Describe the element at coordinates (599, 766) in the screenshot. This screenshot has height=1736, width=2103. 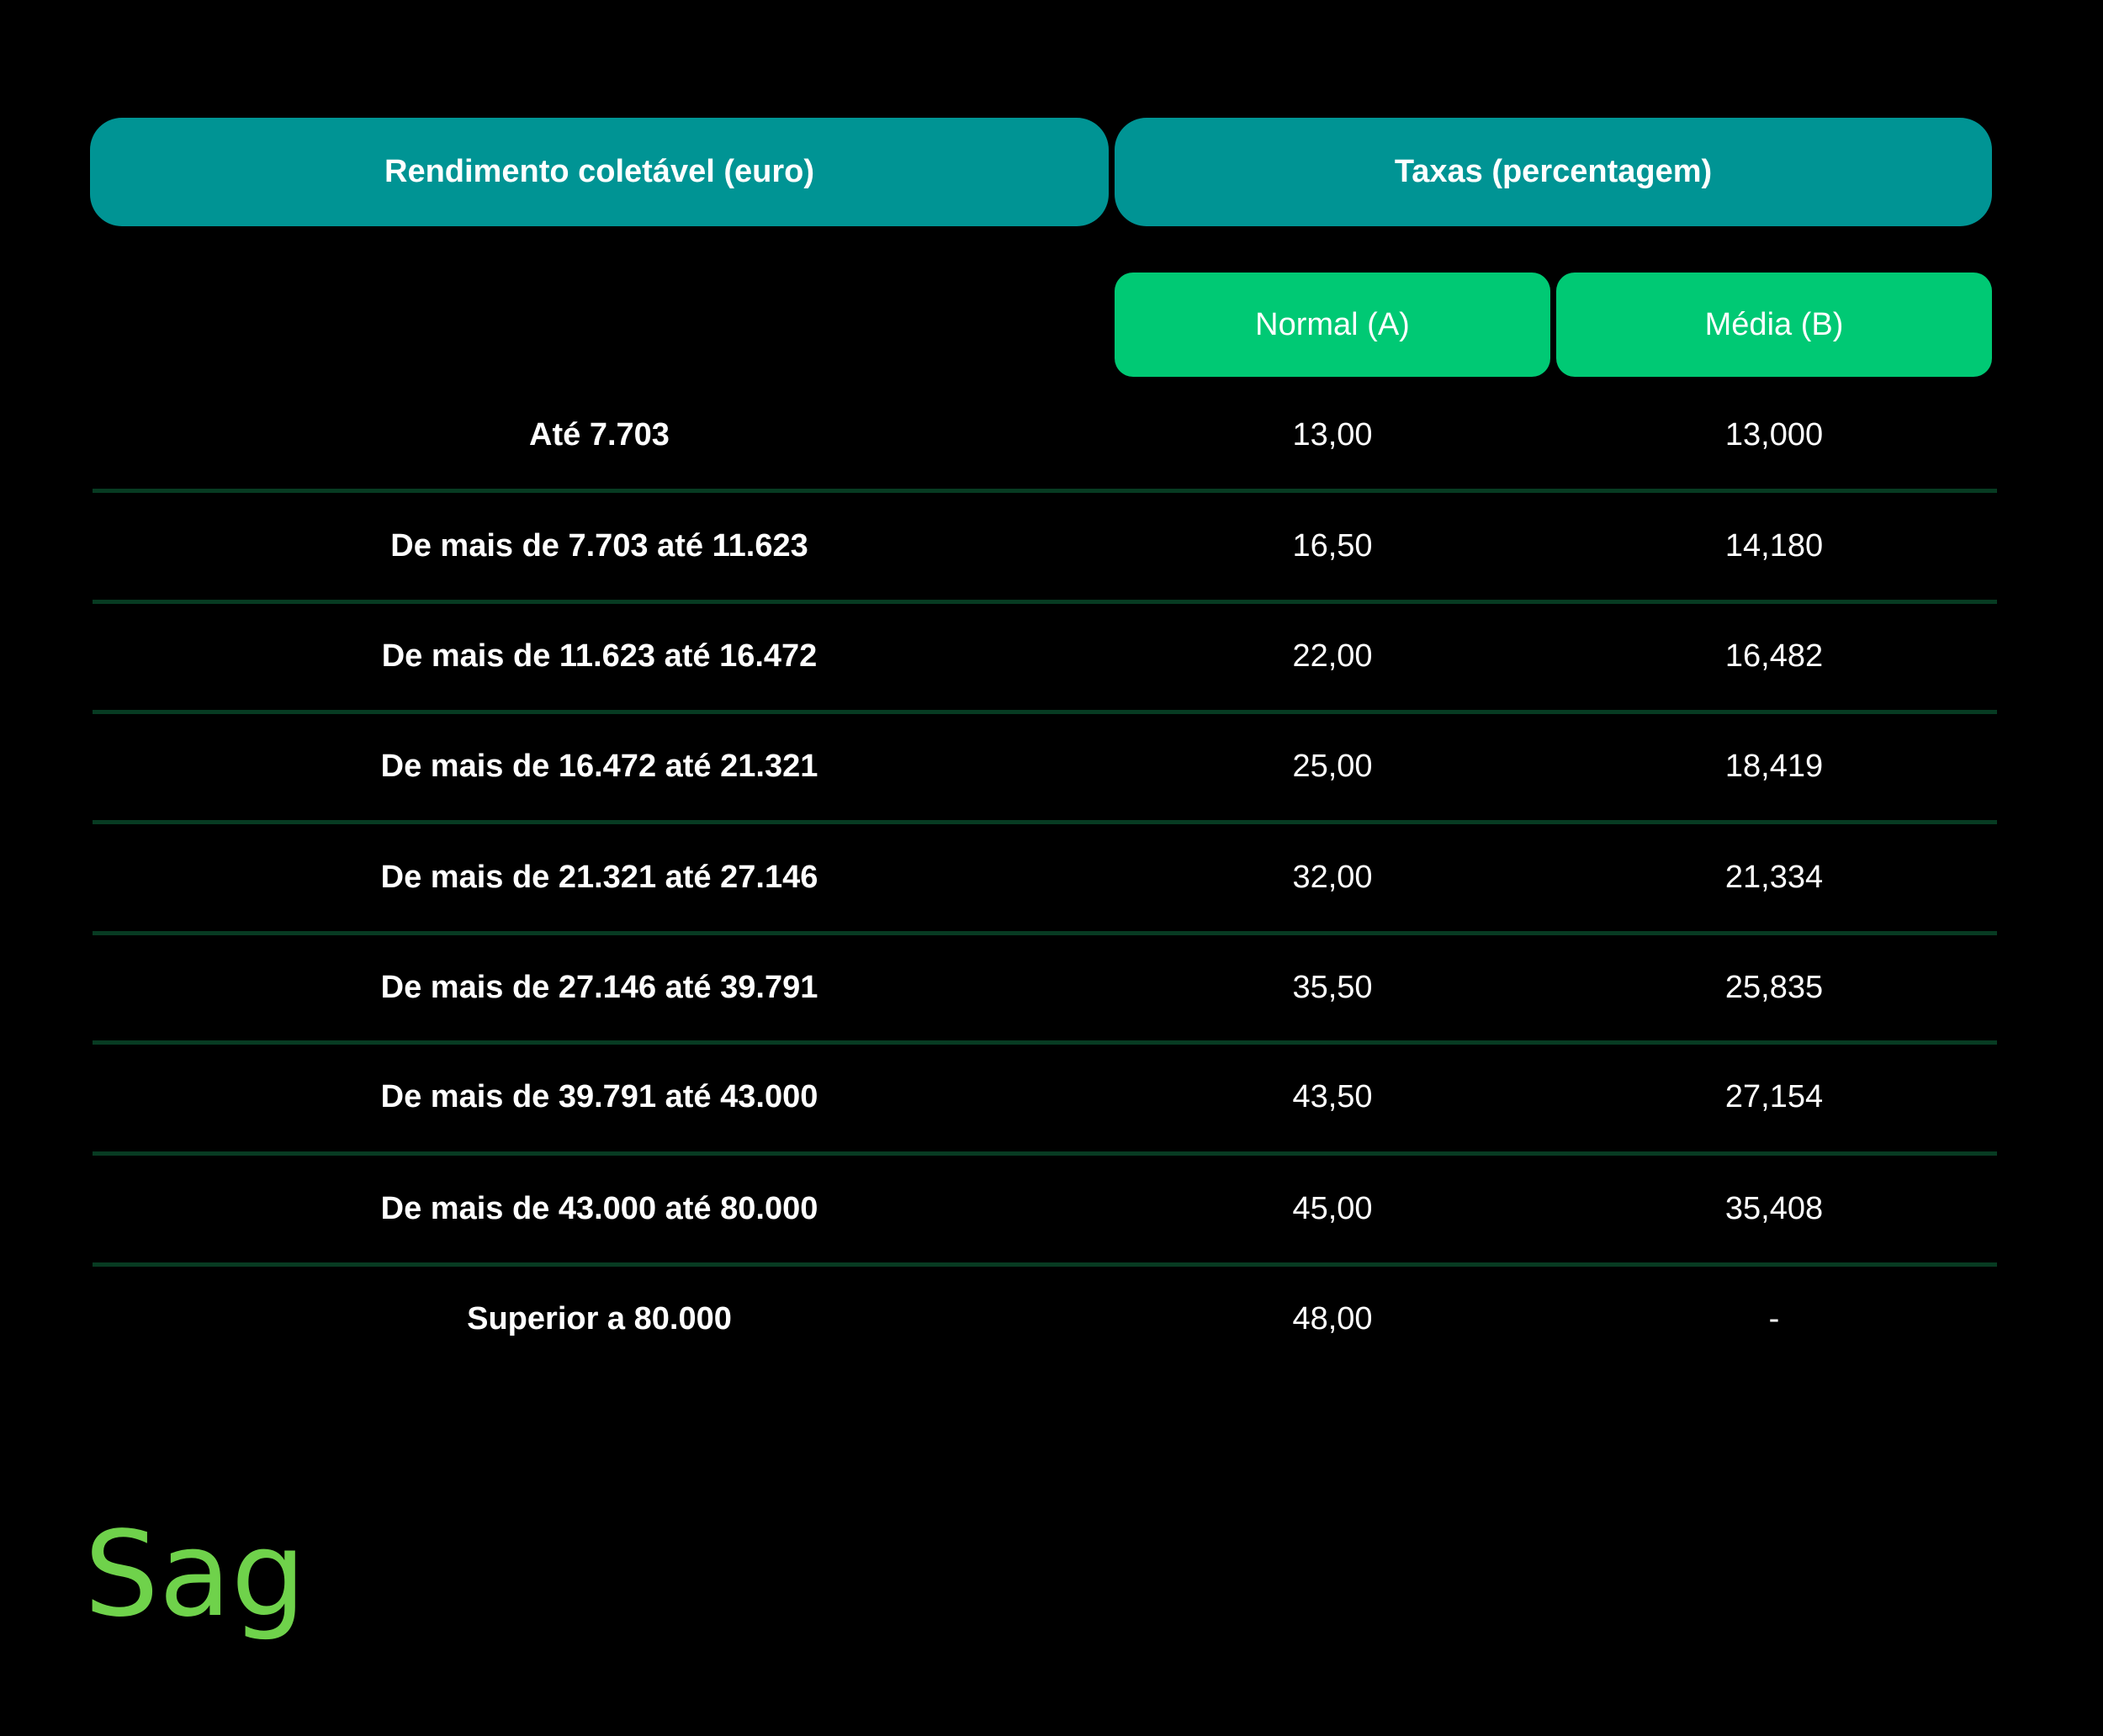
I see `income-bracket-cell: De mais de 16.472 até 21.321` at that location.